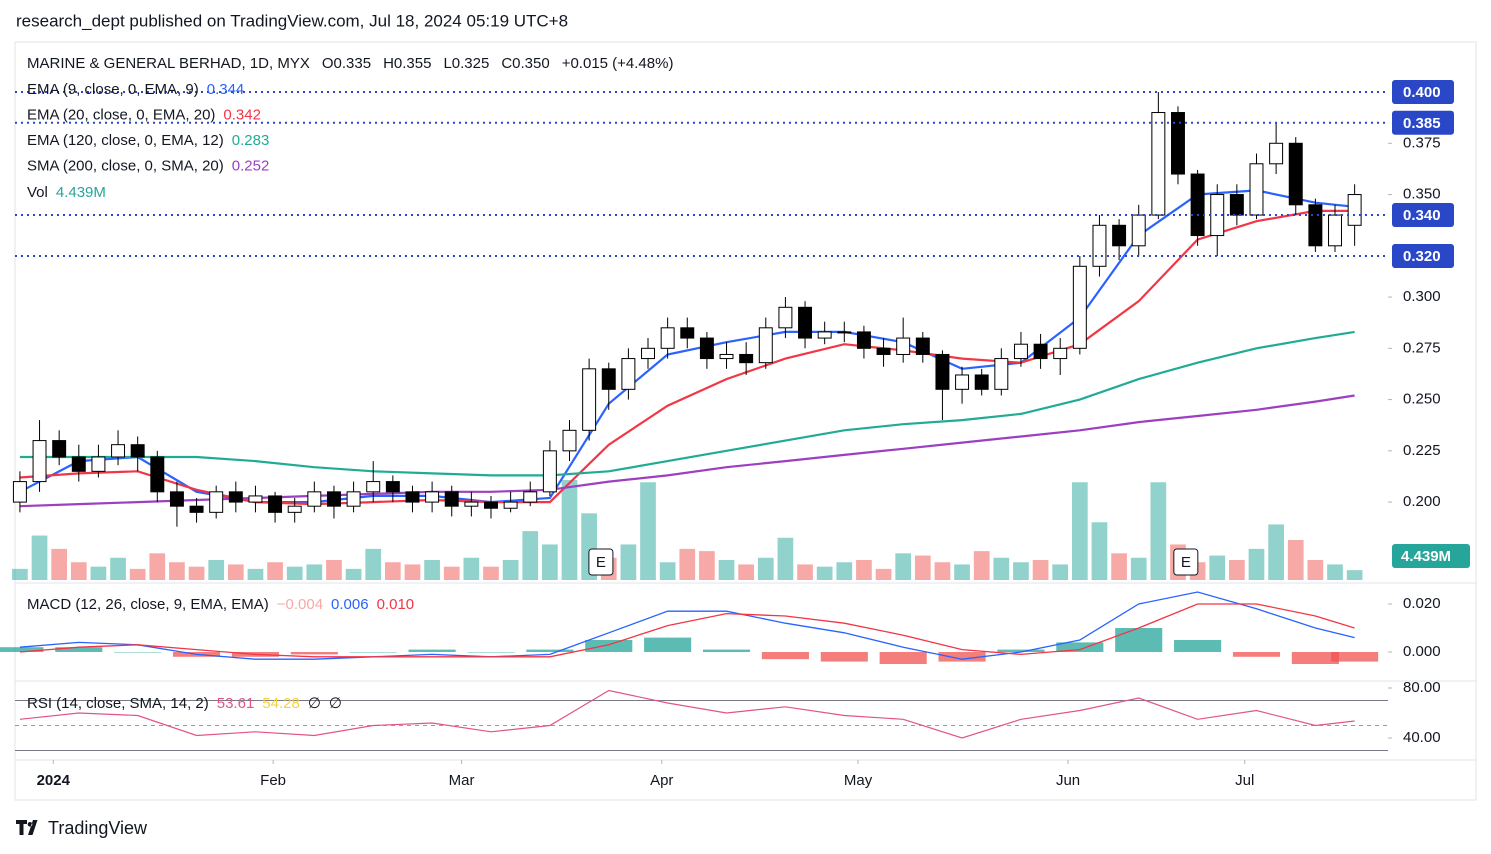 The height and width of the screenshot is (854, 1491). I want to click on y-tick-label: 0.350, so click(1422, 194).